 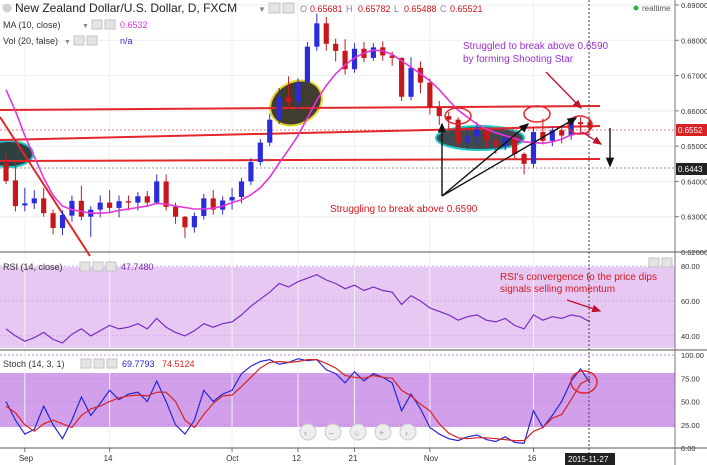 What do you see at coordinates (656, 8) in the screenshot?
I see `realtime-label: realtime` at bounding box center [656, 8].